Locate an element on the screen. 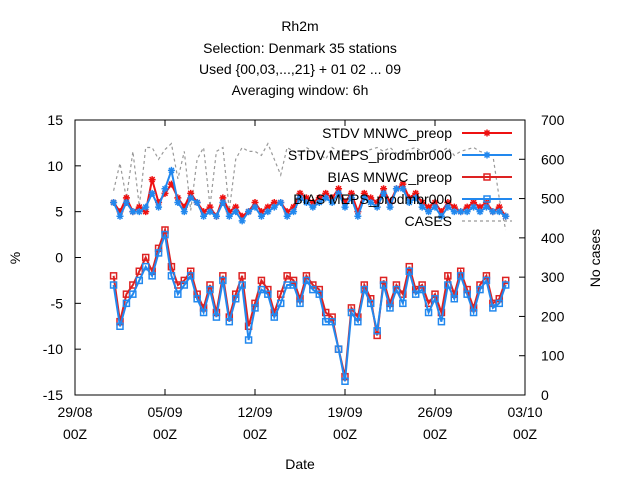 The image size is (640, 480). legend-marker-bias_meps is located at coordinates (487, 199).